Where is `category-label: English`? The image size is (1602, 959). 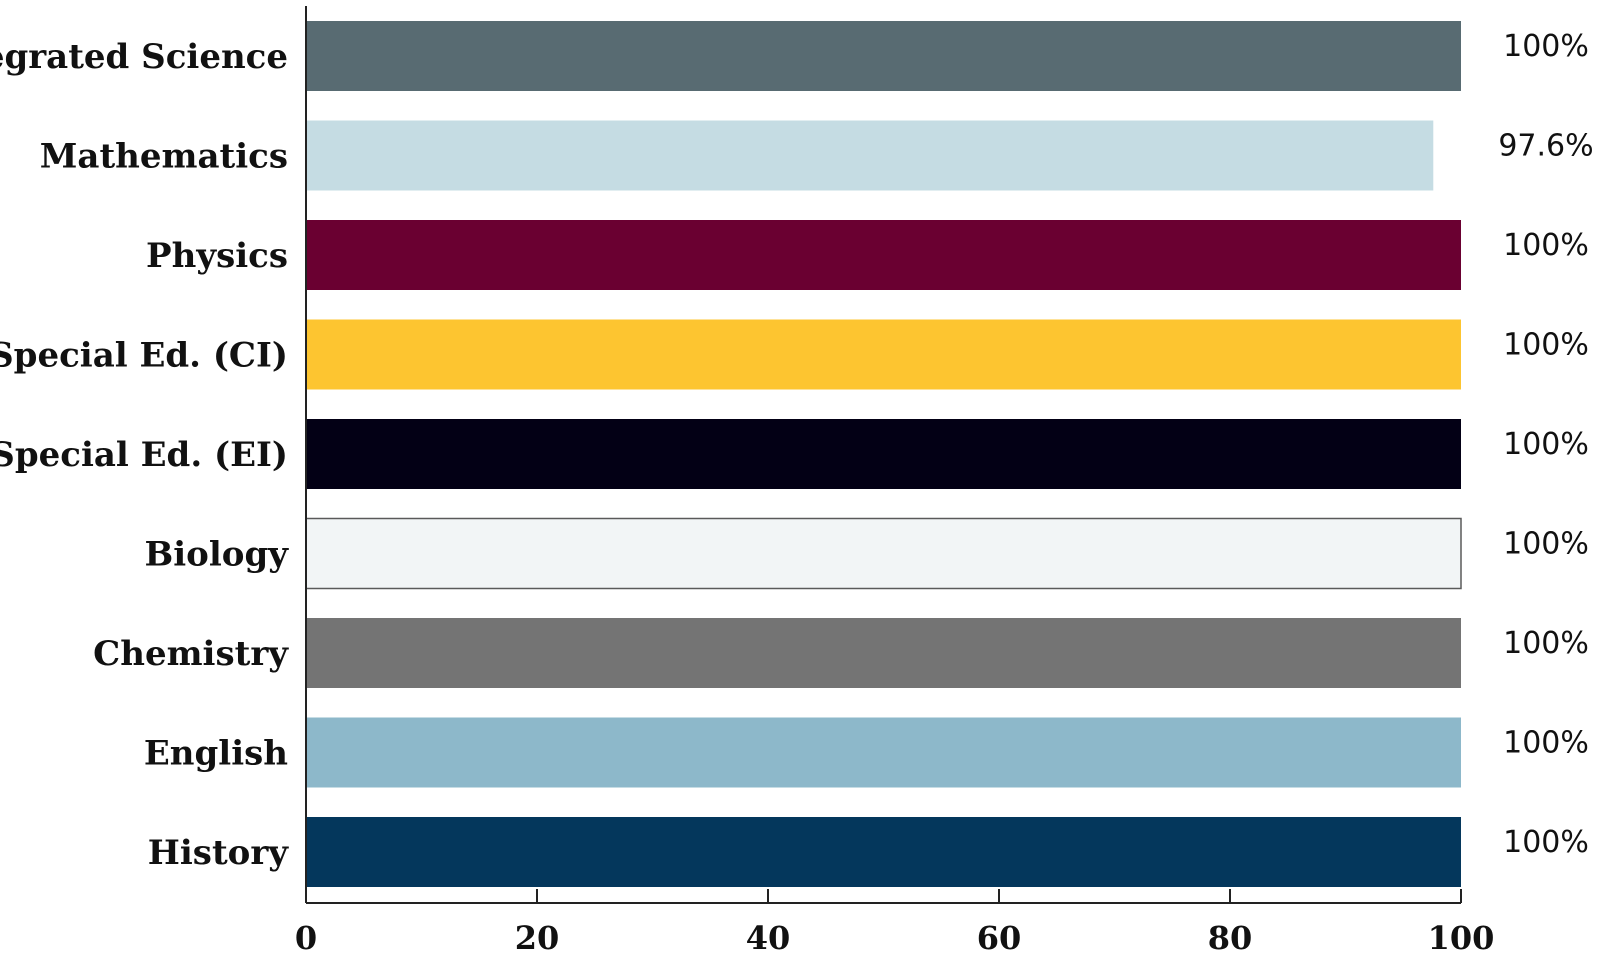 category-label: English is located at coordinates (216, 754).